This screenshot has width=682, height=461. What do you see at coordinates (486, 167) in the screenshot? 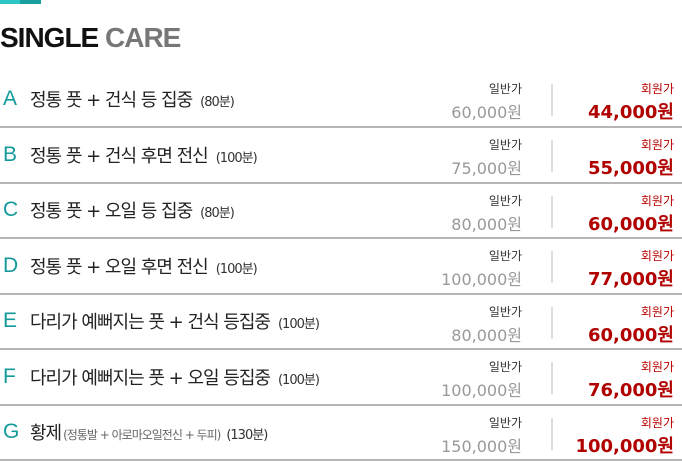
I see `regular-value: 75,000원` at bounding box center [486, 167].